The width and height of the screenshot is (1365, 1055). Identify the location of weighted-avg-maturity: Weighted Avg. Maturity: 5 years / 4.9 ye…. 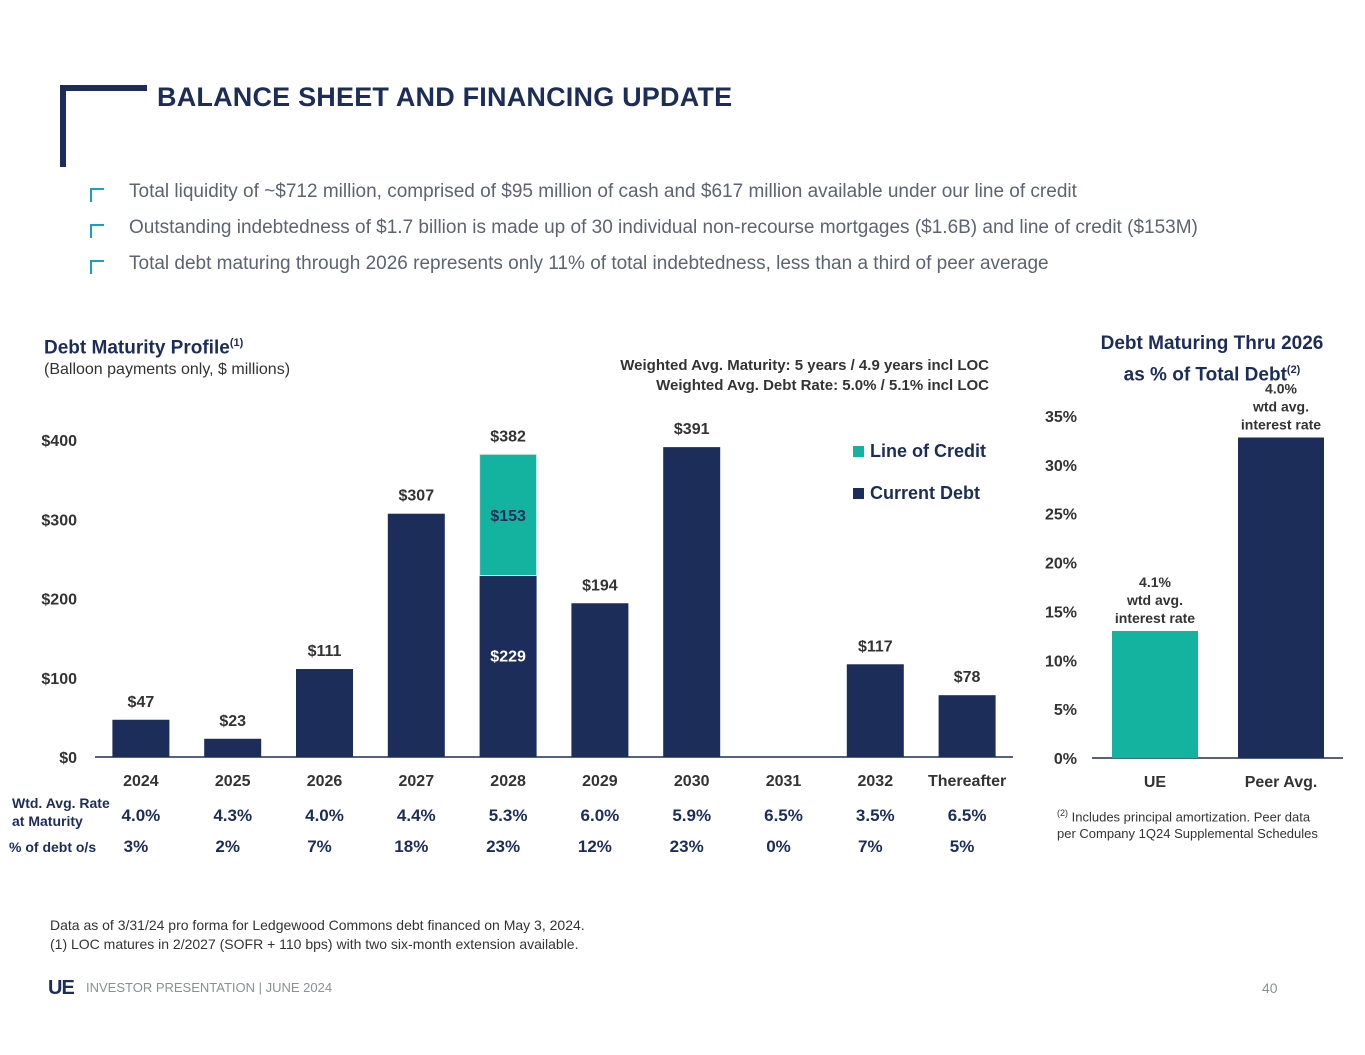
(804, 365).